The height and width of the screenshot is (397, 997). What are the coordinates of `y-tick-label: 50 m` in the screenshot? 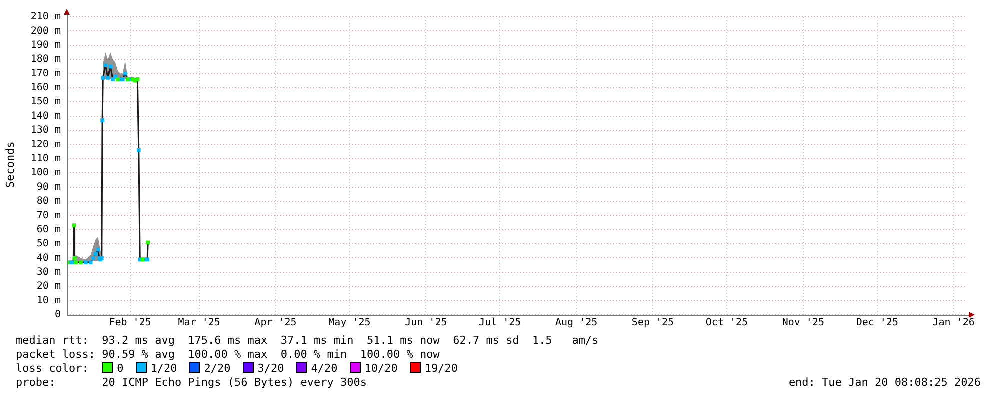 It's located at (48, 244).